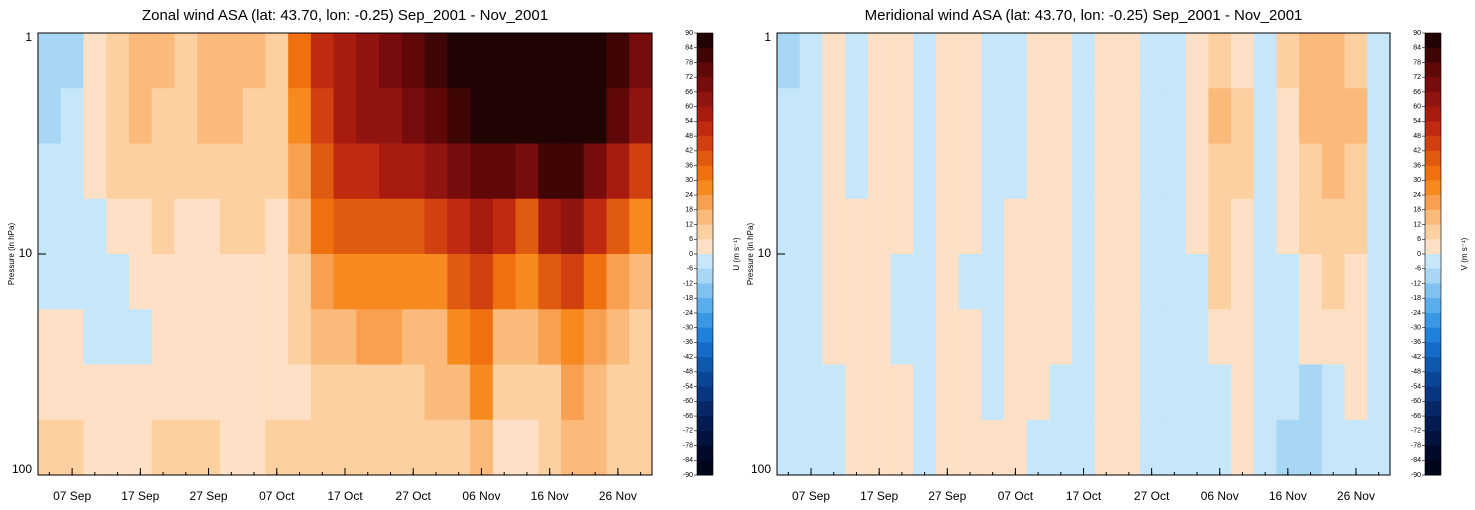 Image resolution: width=1475 pixels, height=510 pixels. I want to click on colorbar-tick-label: 72, so click(689, 77).